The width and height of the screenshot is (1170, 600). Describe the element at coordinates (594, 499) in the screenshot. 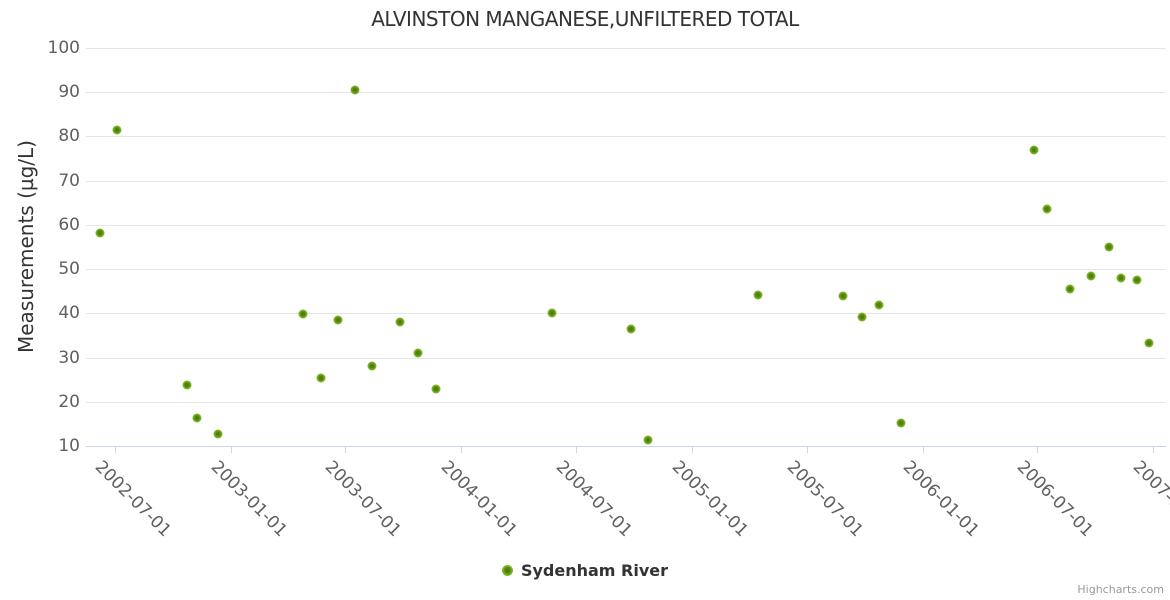

I see `x-axis-label: 2004-07-01` at that location.